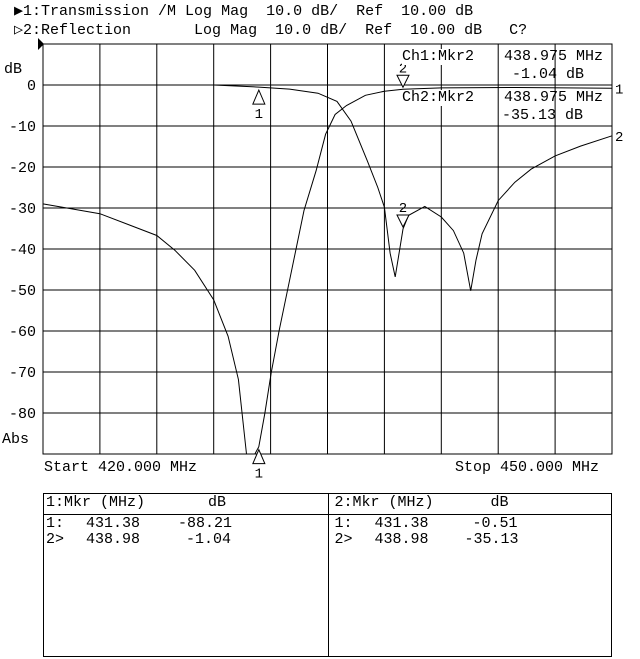 The width and height of the screenshot is (640, 659). I want to click on marker-value: -0.51, so click(495, 523).